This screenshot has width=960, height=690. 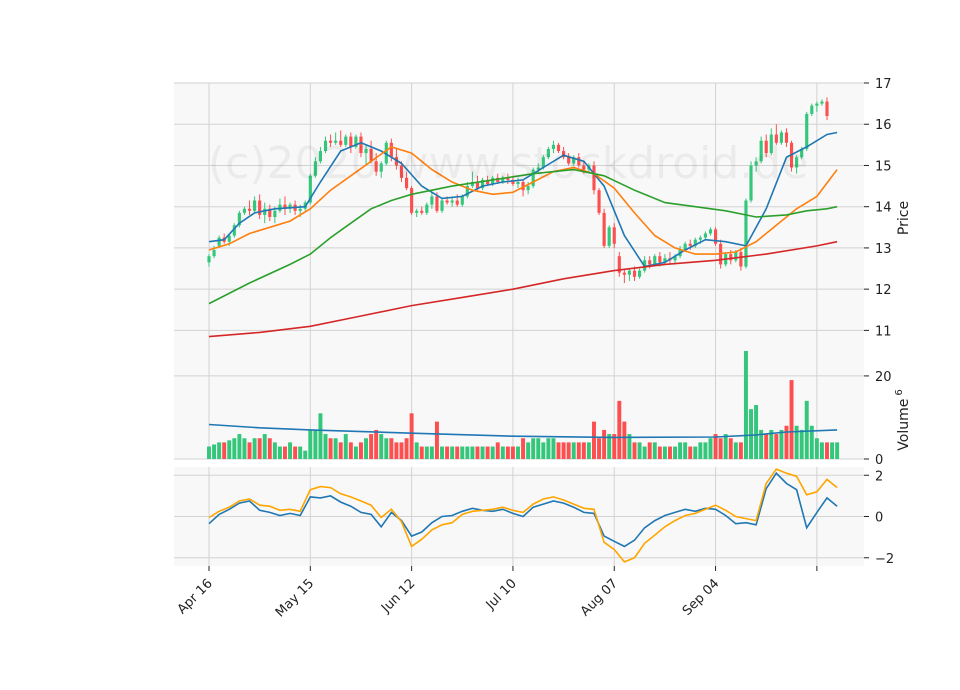 What do you see at coordinates (523, 431) in the screenshot?
I see `volume-moving-average-line` at bounding box center [523, 431].